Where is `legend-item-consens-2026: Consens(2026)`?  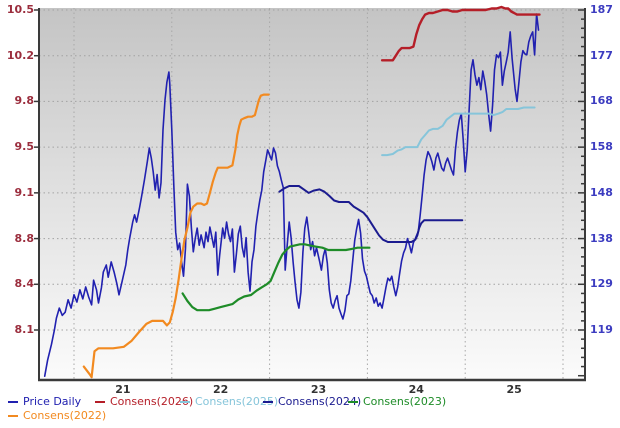 legend-item-consens-2026: Consens(2026) is located at coordinates (144, 402).